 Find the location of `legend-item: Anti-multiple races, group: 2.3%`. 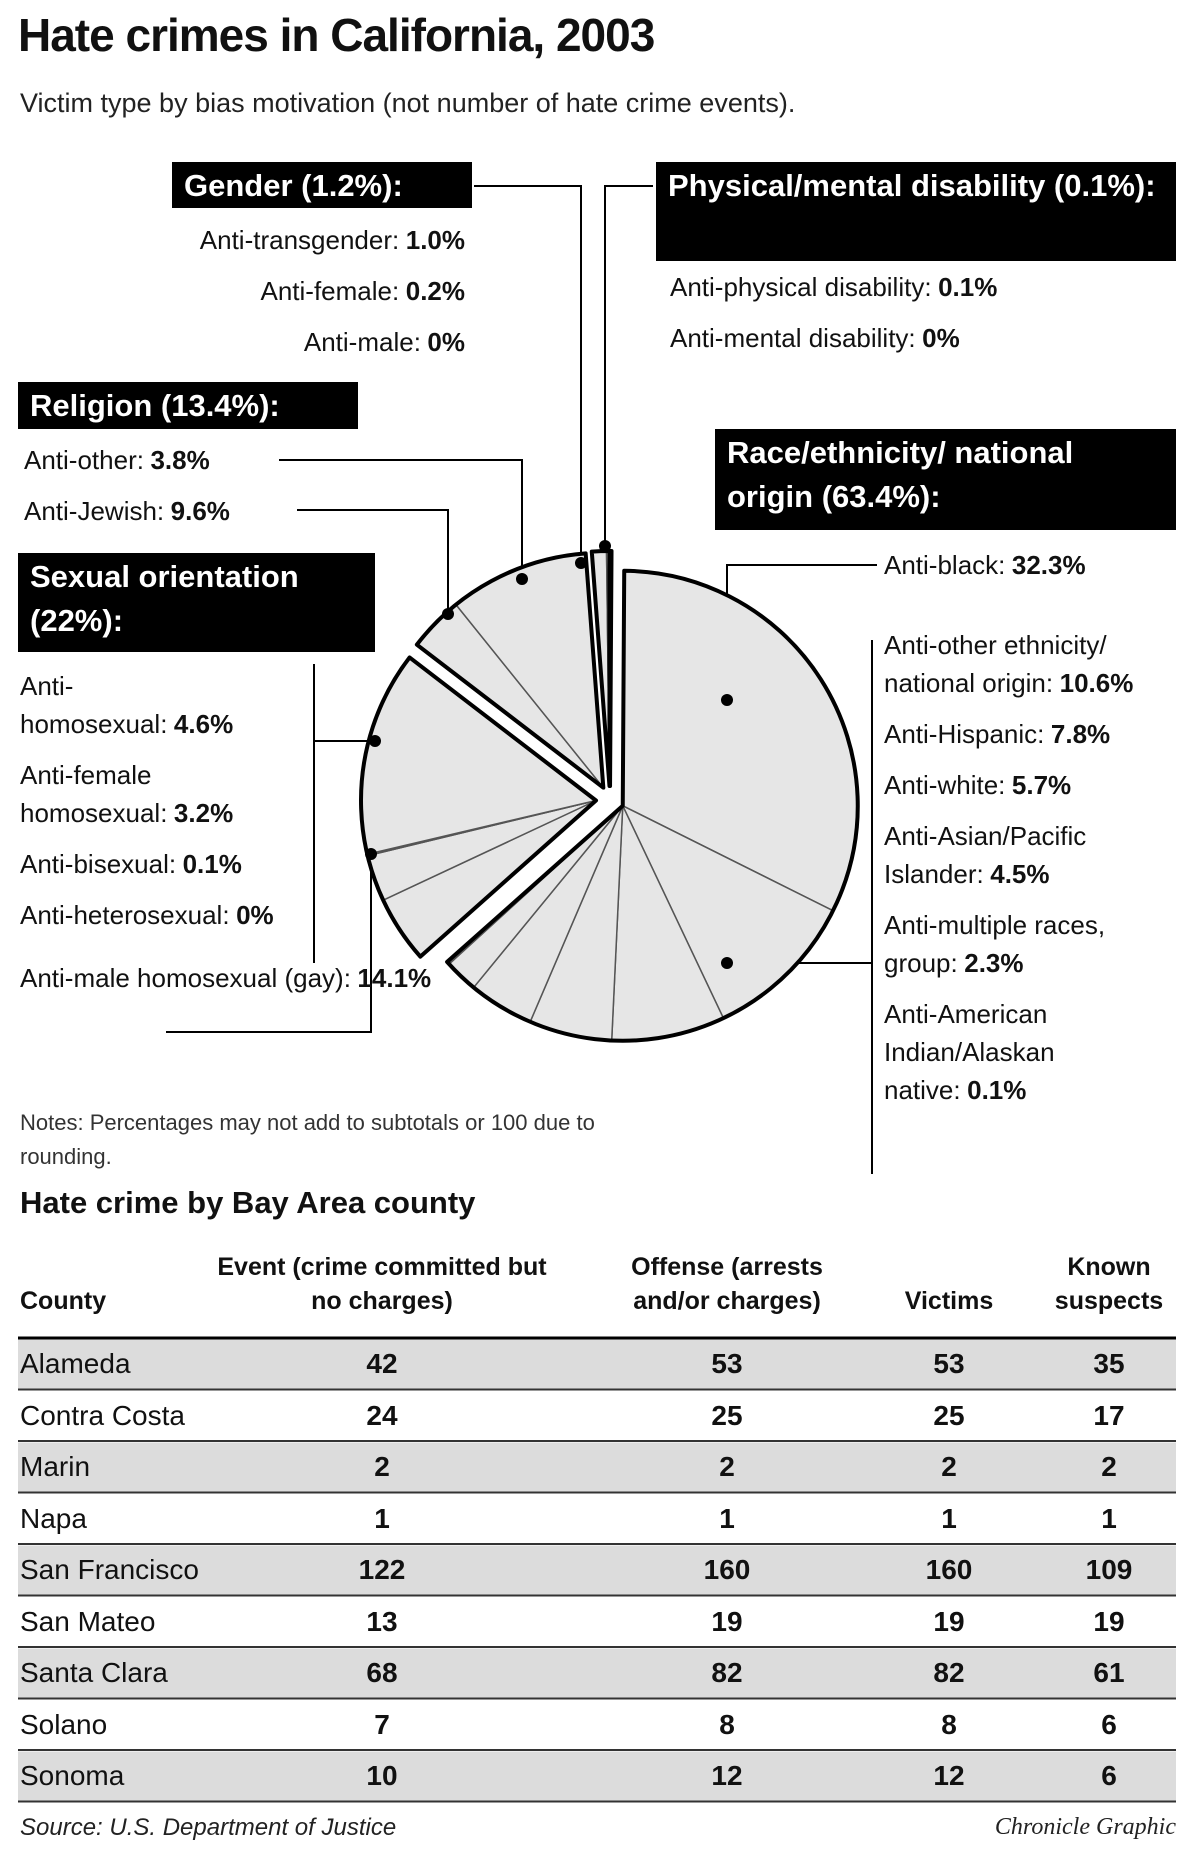

legend-item: Anti-multiple races, group: 2.3% is located at coordinates (1034, 944).